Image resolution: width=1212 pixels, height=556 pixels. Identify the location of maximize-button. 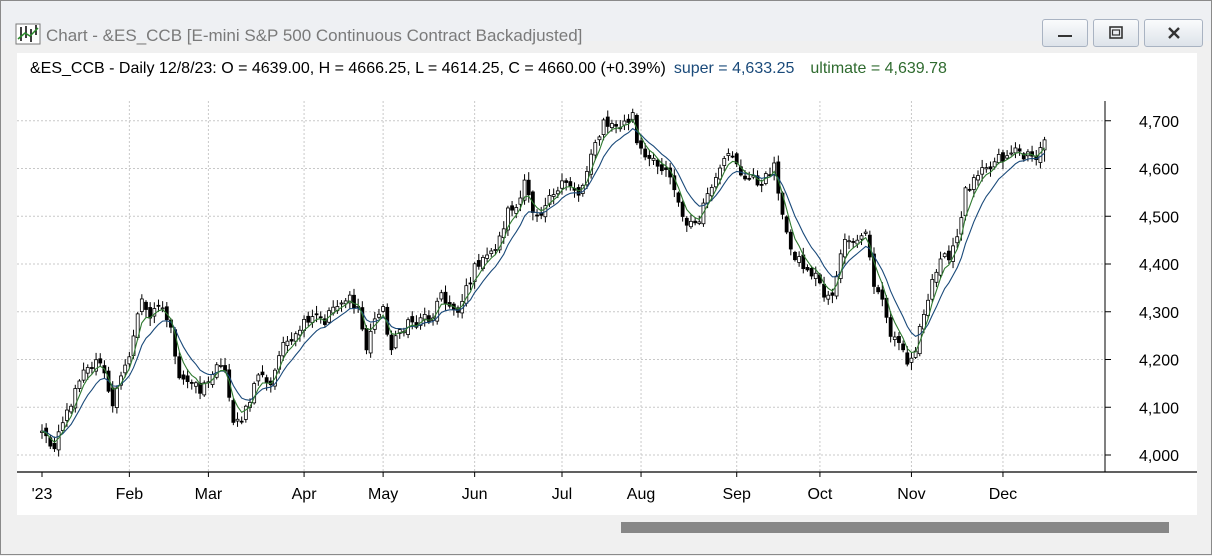
(1116, 33).